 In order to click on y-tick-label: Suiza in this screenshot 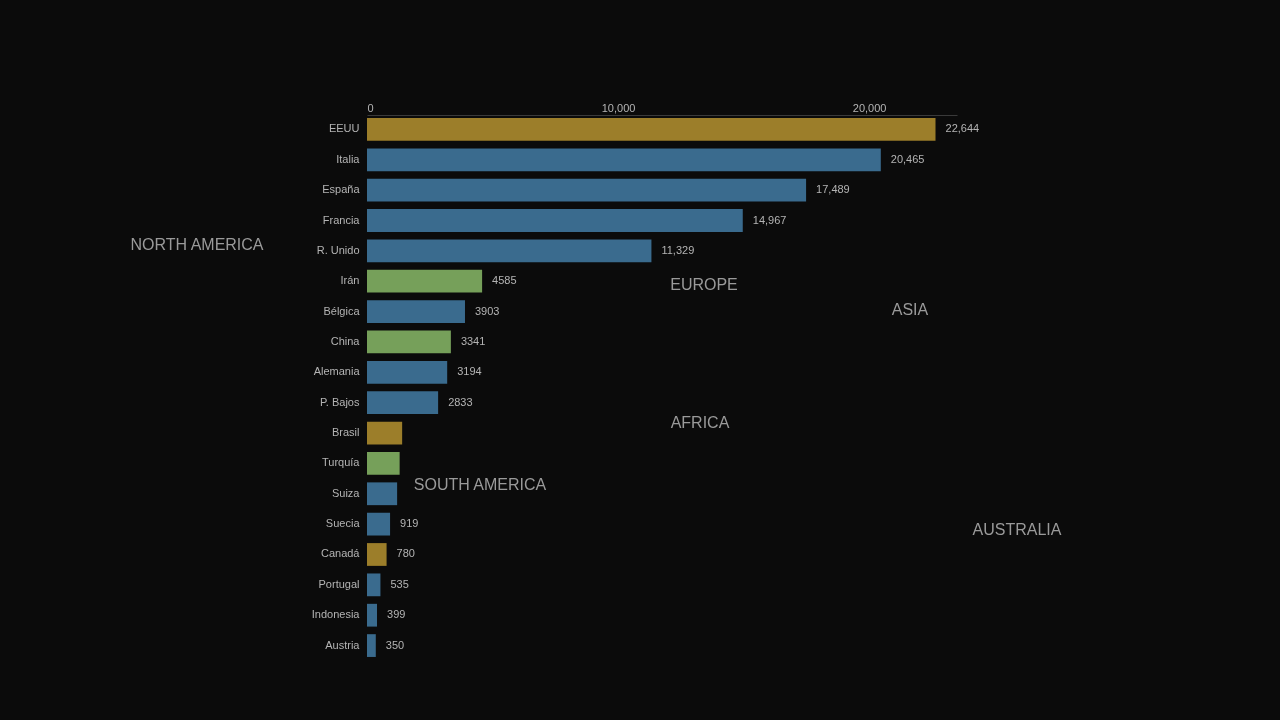, I will do `click(346, 492)`.